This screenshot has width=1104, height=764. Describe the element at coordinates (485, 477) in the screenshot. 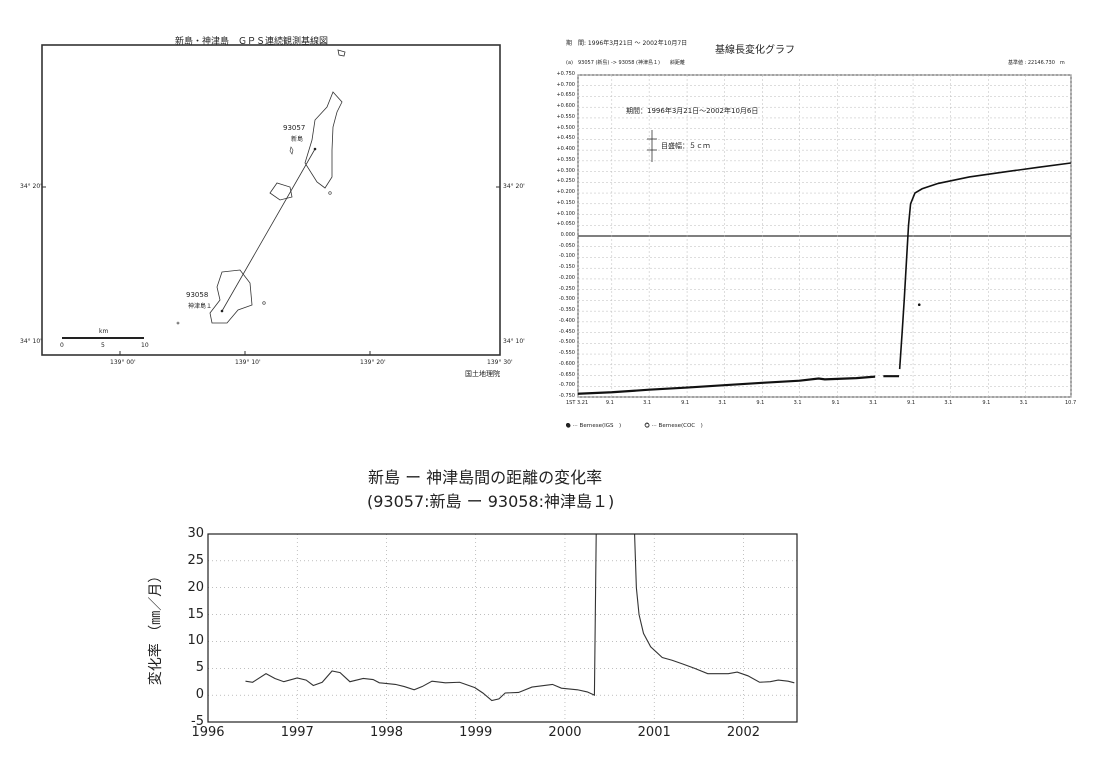

I see `chart-title: 新島 ー 神津島間の距離の変化率` at that location.